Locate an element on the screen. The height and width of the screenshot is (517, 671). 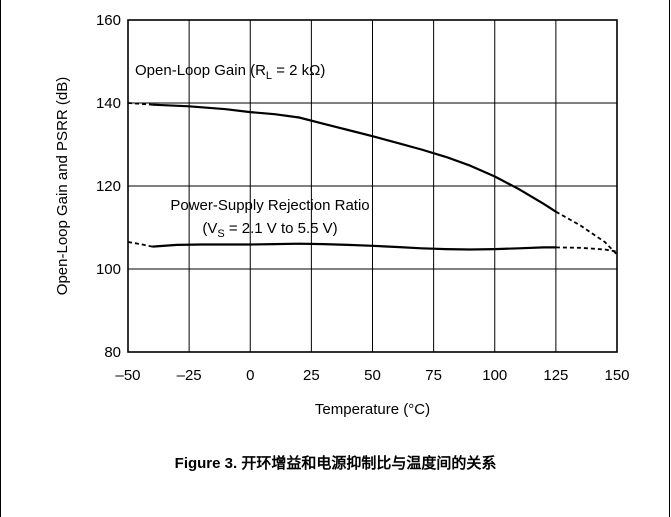
annotation-open-loop-gain: Open-Loop Gain (RL = 2 kΩ) is located at coordinates (230, 72).